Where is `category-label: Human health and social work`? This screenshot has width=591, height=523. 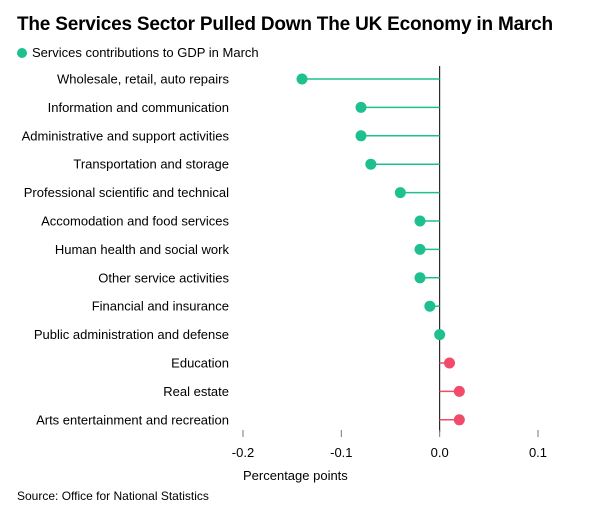
category-label: Human health and social work is located at coordinates (142, 249).